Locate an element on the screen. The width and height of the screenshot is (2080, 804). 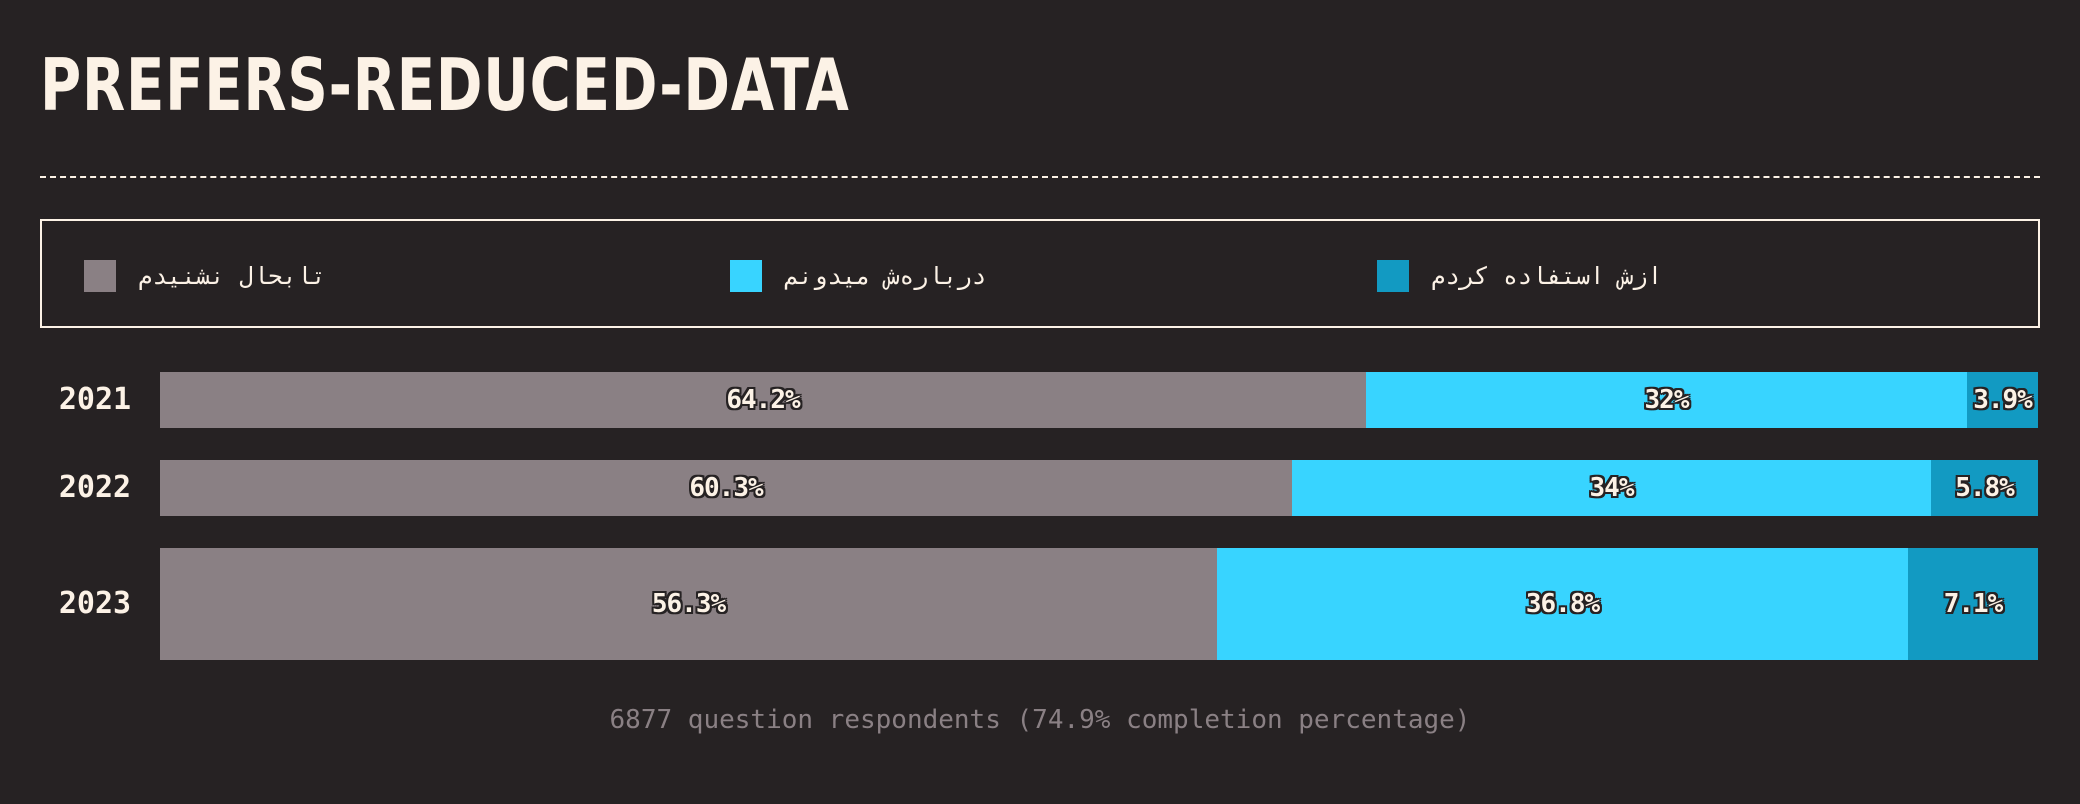
legend-swatch-know-about is located at coordinates (746, 276).